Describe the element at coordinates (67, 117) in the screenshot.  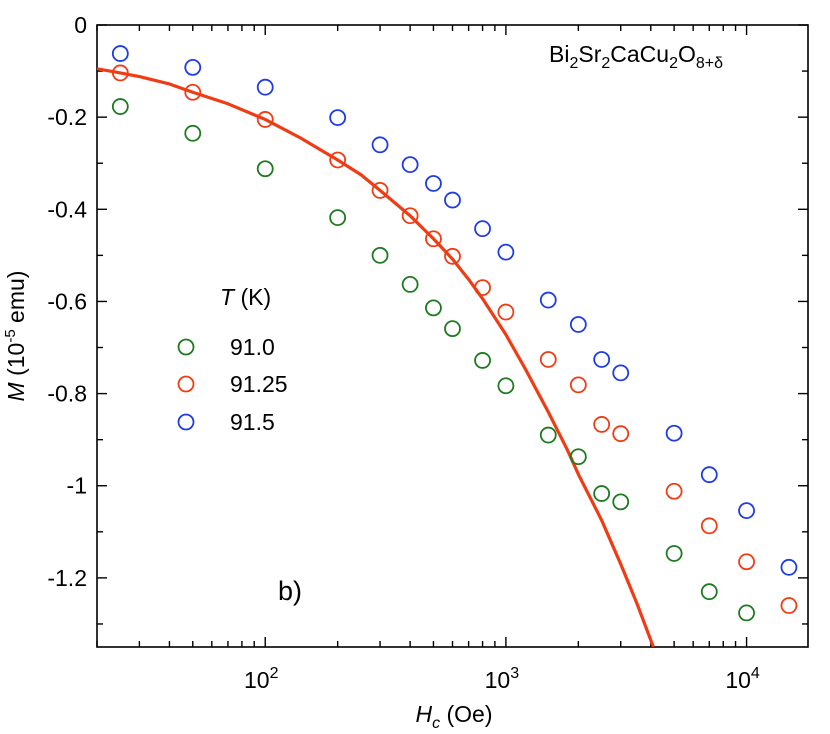
I see `y-tick-label: -0.2` at that location.